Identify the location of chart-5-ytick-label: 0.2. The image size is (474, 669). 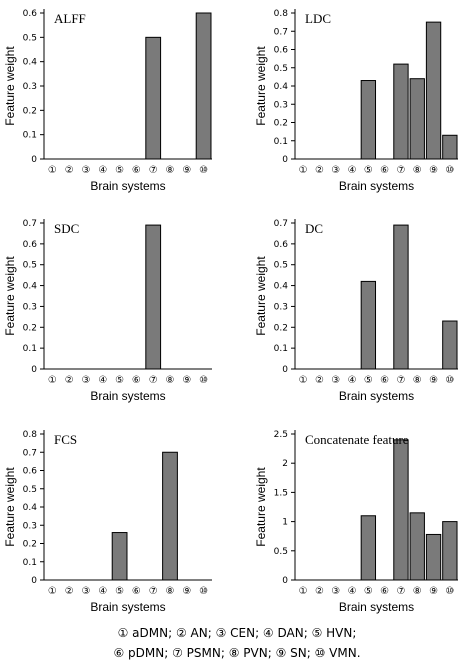
(30, 545).